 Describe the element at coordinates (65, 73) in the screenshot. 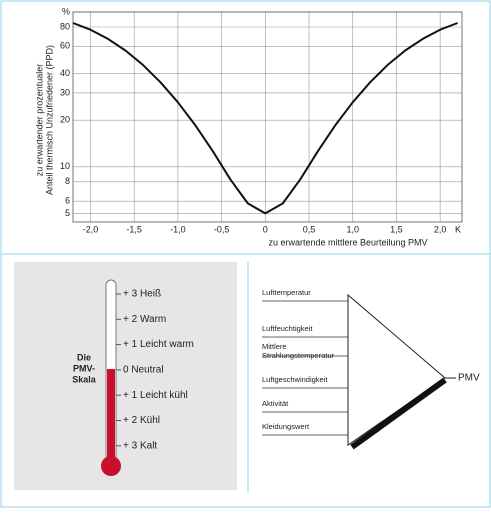

I see `y-tick-label: 40` at that location.